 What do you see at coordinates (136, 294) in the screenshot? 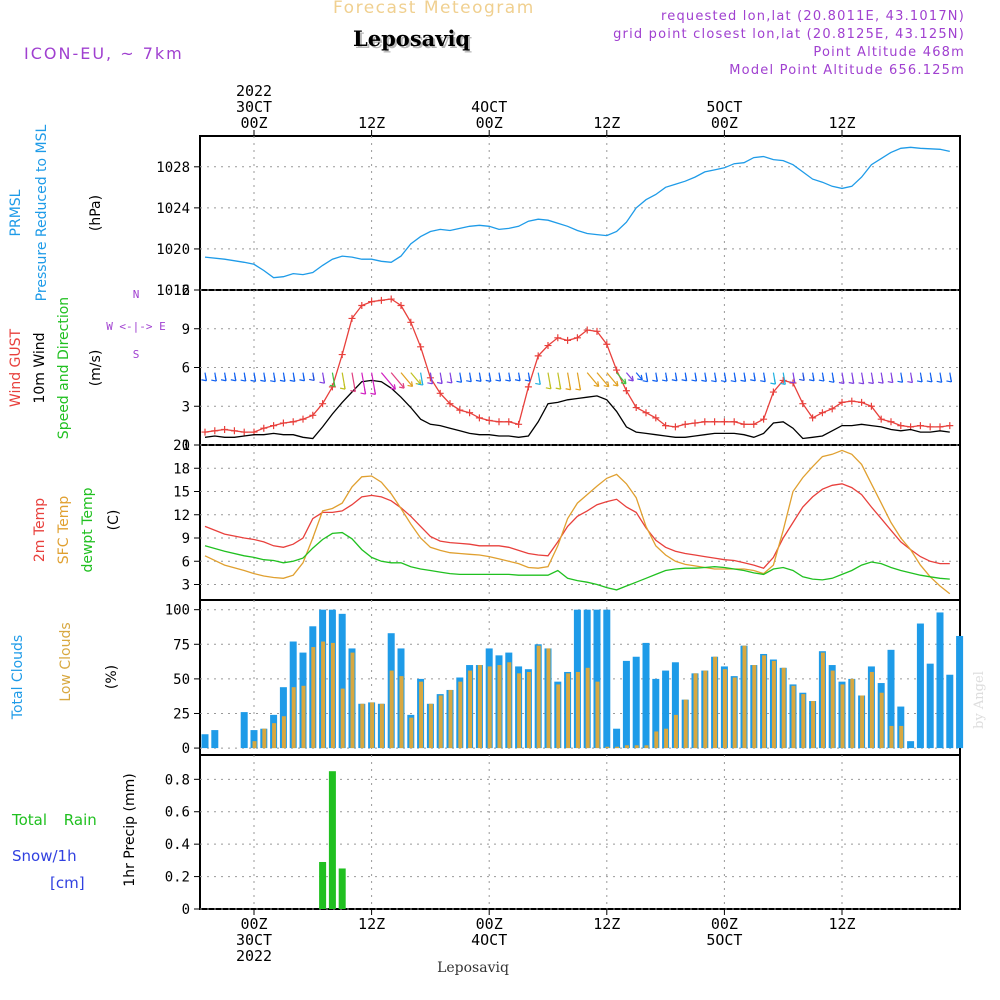
I see `compass-north: N` at bounding box center [136, 294].